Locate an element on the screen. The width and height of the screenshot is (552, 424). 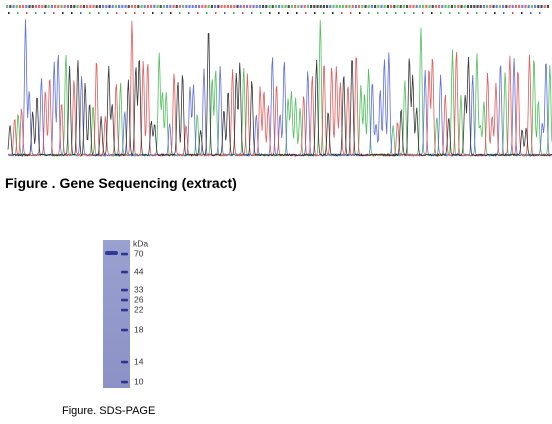
marker-label: 18 is located at coordinates (139, 329).